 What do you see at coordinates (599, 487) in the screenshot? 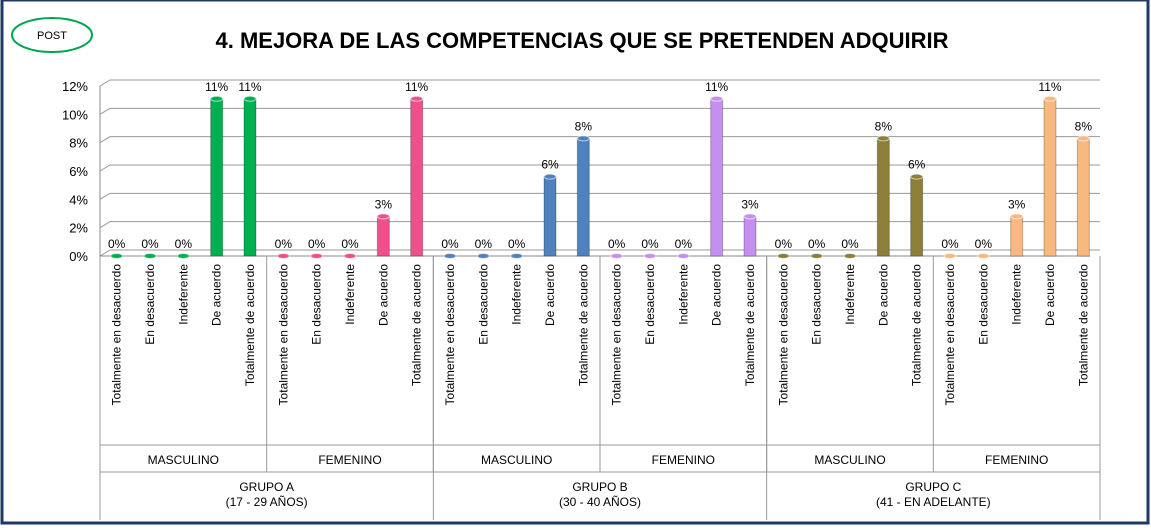
I see `group-label: GRUPO B` at bounding box center [599, 487].